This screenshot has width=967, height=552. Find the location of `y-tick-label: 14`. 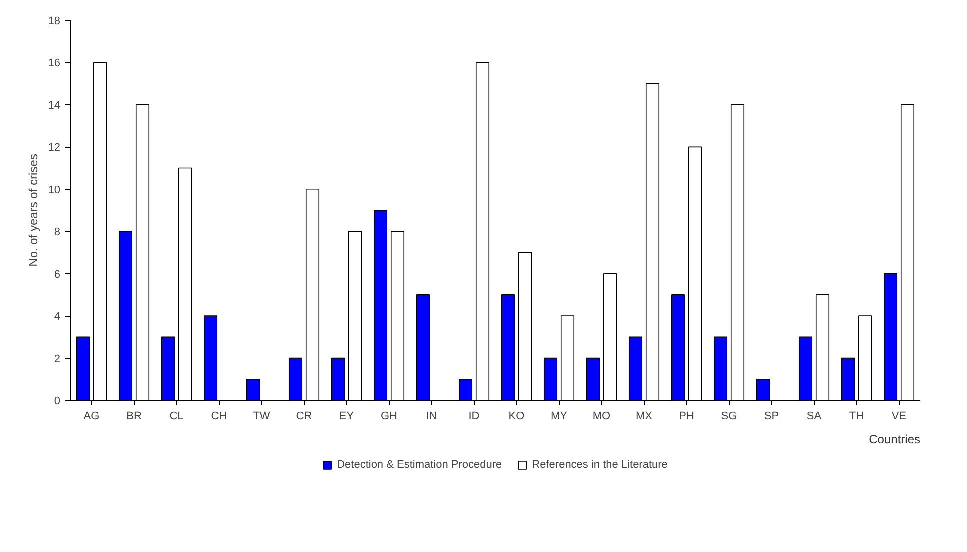

y-tick-label: 14 is located at coordinates (54, 106).